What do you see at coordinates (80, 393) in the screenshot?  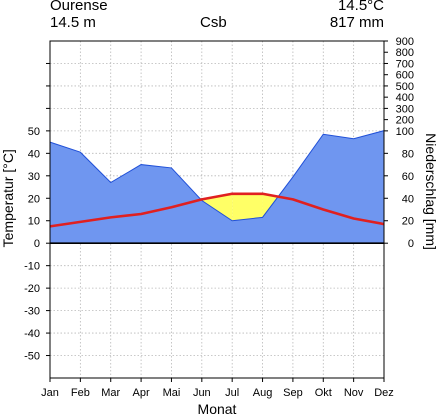 I see `month-label: Feb` at bounding box center [80, 393].